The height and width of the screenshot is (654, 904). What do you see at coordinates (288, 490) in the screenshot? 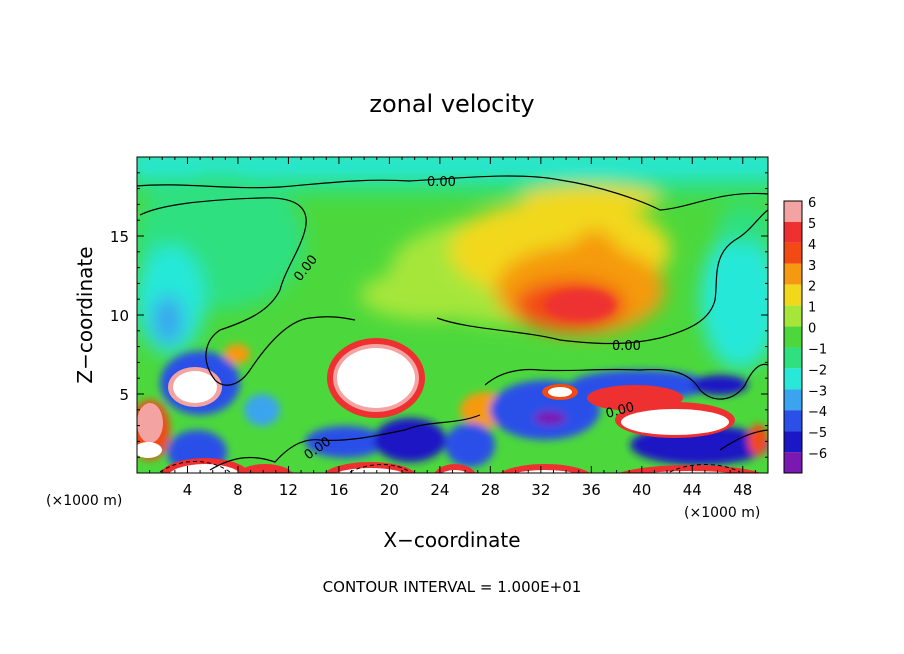
I see `x-tick-label: 12` at bounding box center [288, 490].